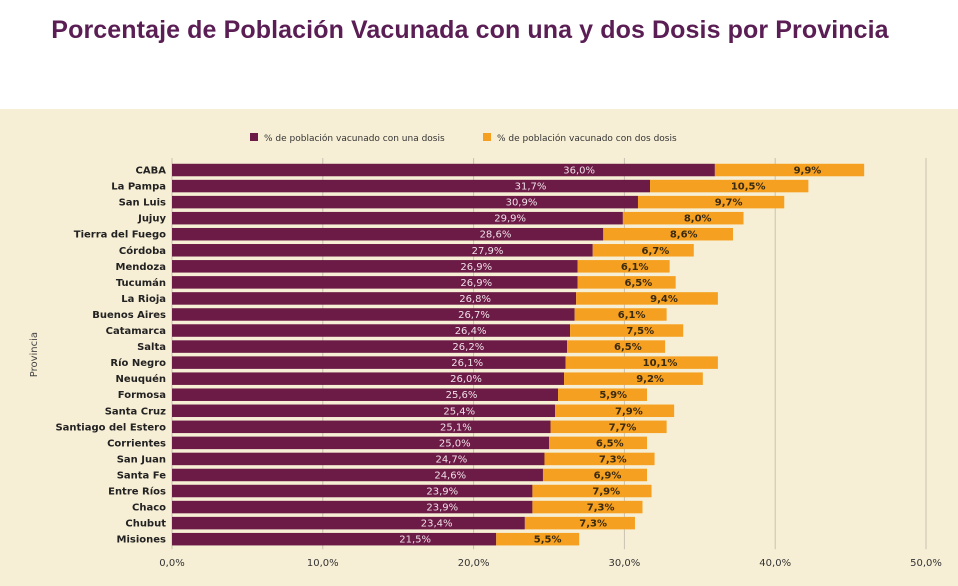 The height and width of the screenshot is (586, 958). Describe the element at coordinates (142, 395) in the screenshot. I see `category-label: Formosa` at that location.